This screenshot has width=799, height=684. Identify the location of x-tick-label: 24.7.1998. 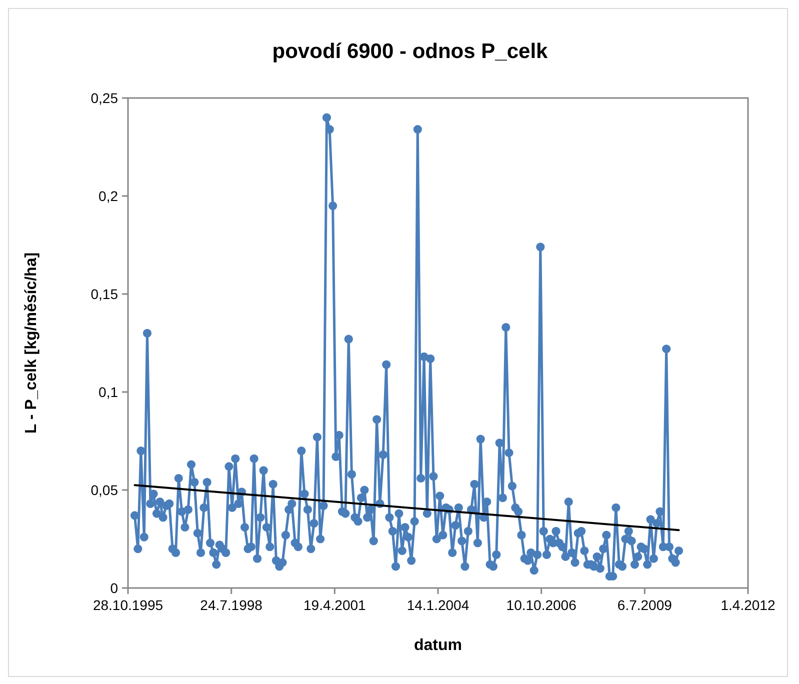
(231, 605).